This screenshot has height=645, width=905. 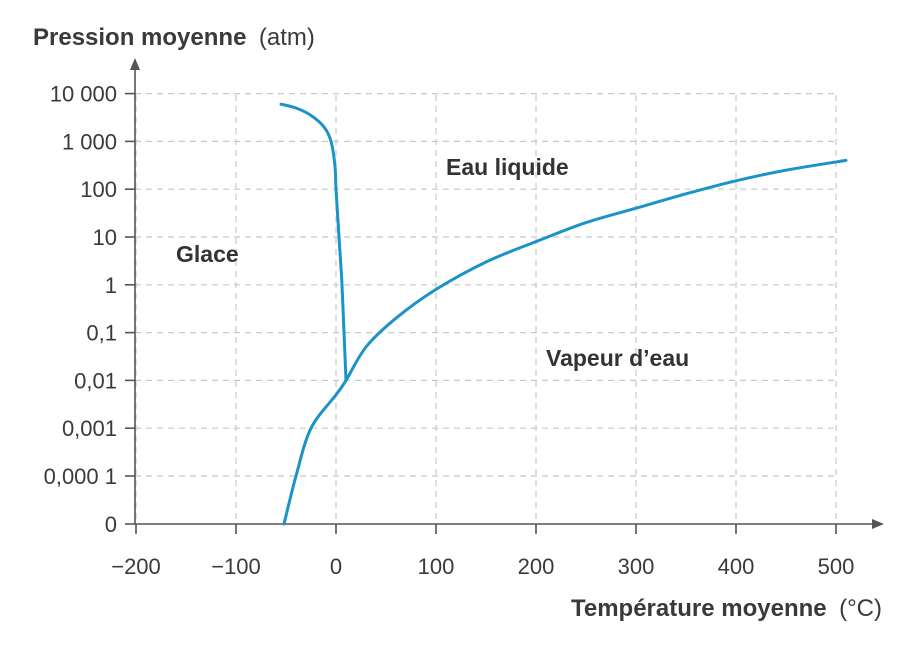 I want to click on x-tick-label: −200, so click(x=136, y=566).